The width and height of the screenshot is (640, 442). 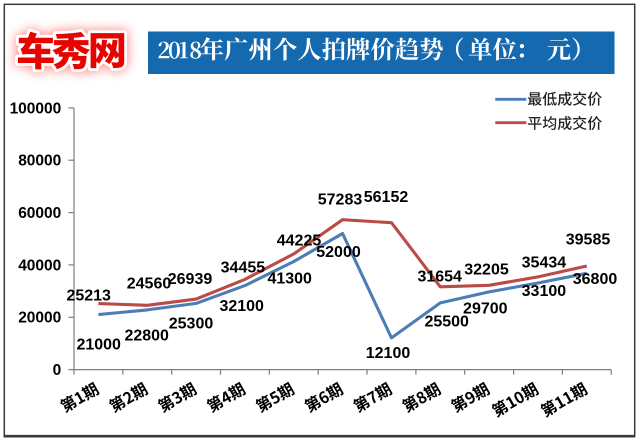 What do you see at coordinates (340, 200) in the screenshot?
I see `svg-text: 57283` at bounding box center [340, 200].